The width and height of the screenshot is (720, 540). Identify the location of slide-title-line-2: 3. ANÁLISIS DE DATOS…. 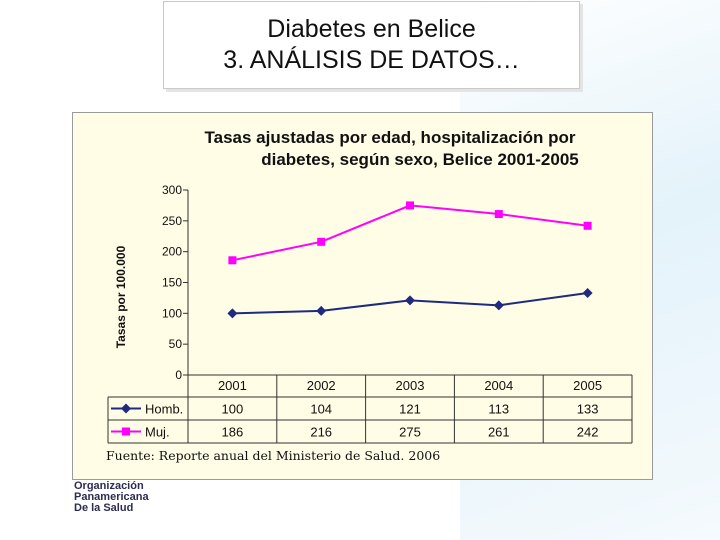
(371, 60).